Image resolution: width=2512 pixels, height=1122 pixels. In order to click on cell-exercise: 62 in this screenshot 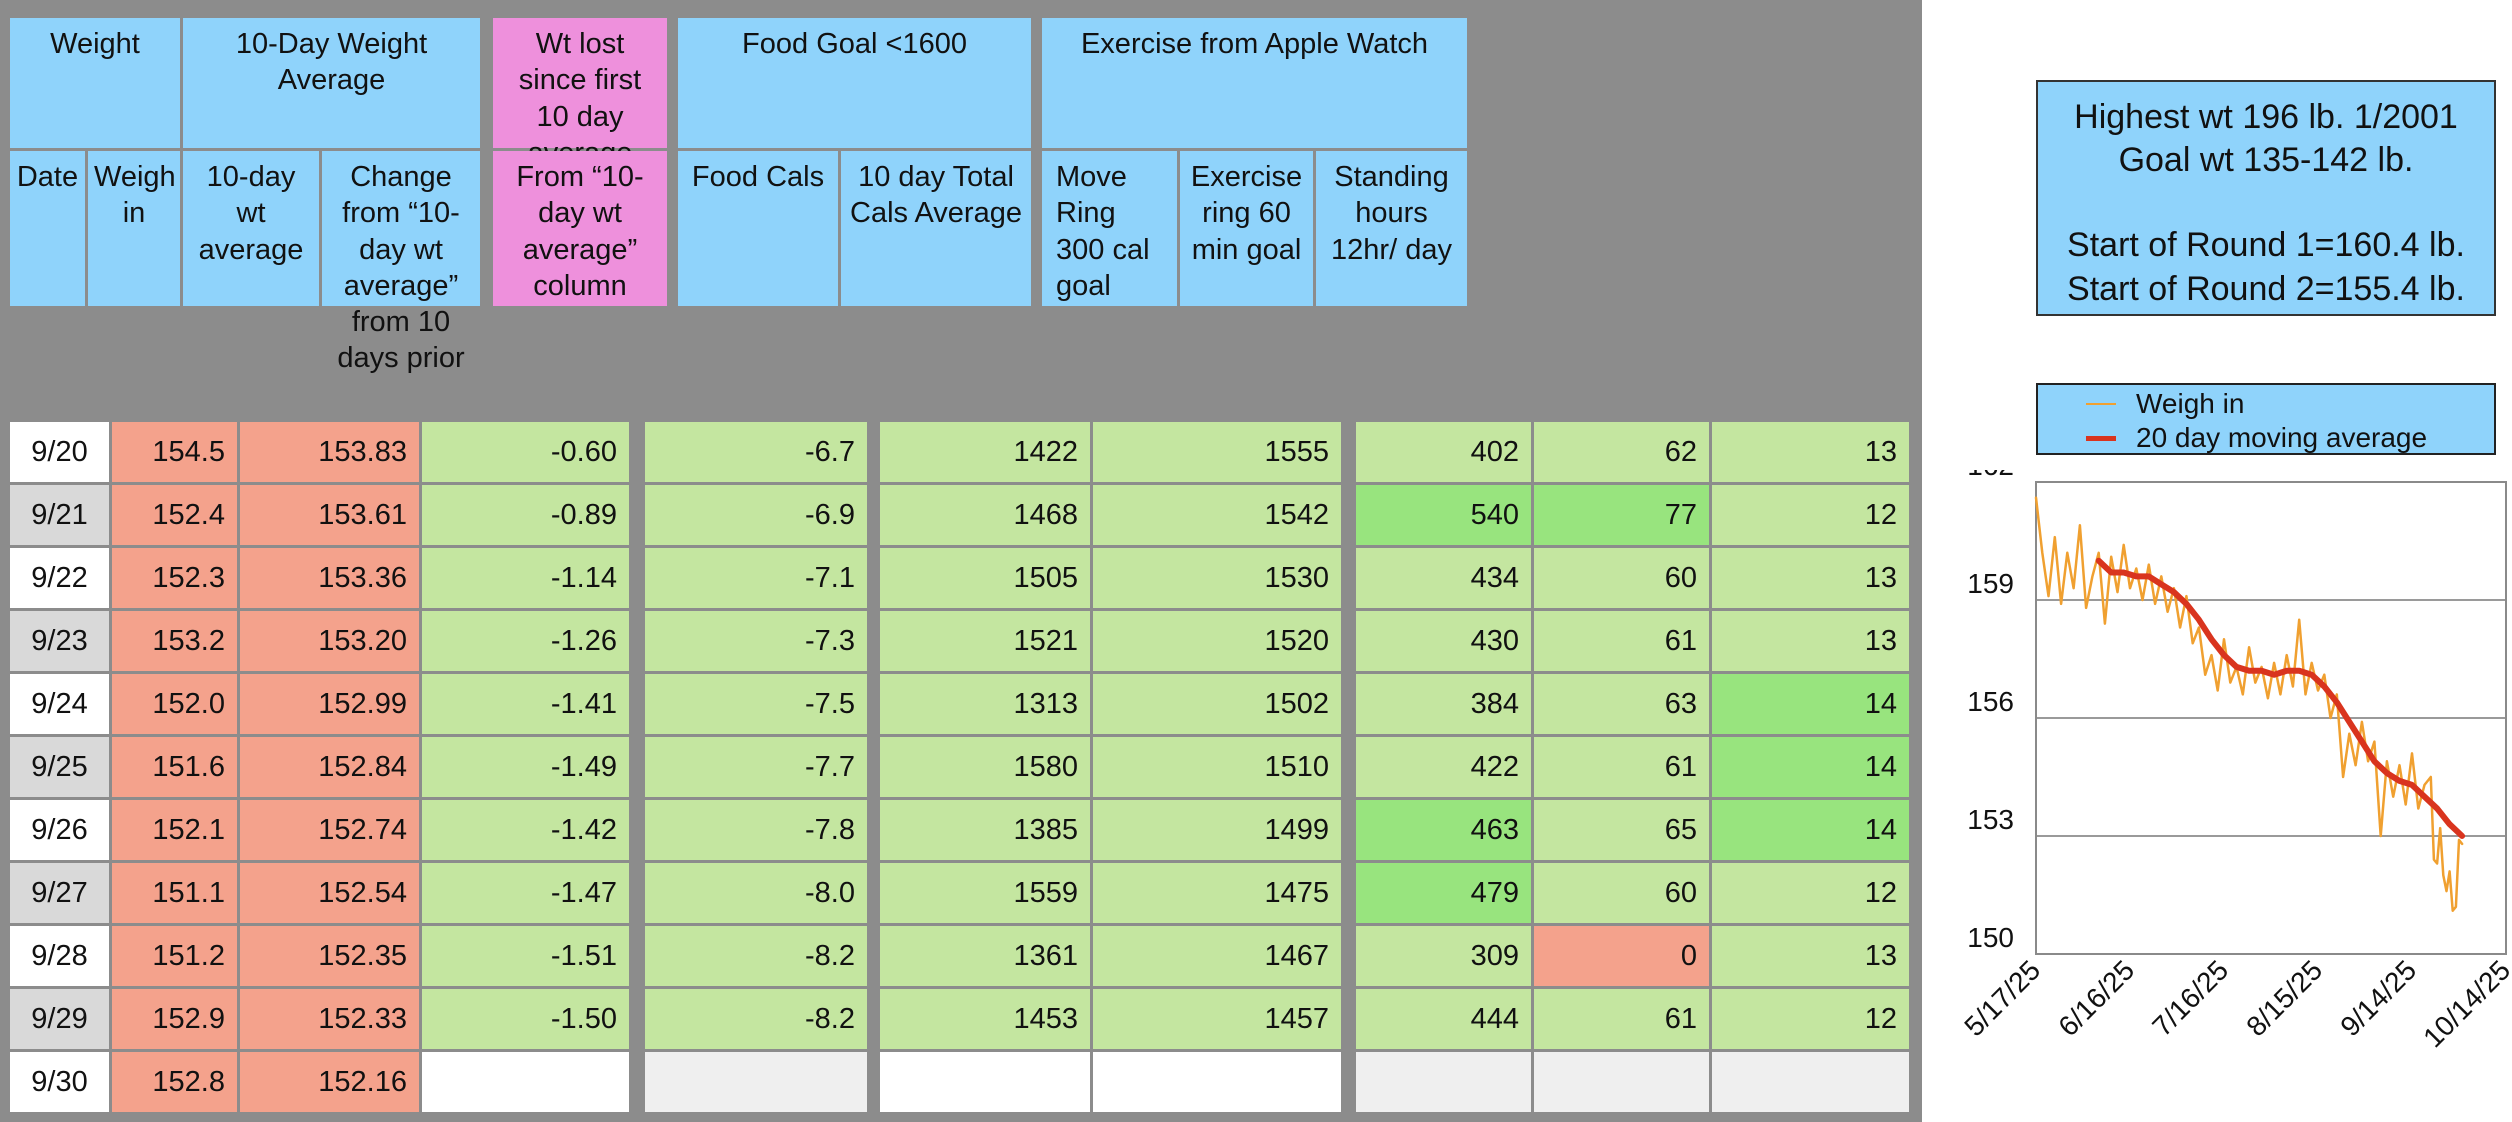, I will do `click(1623, 453)`.